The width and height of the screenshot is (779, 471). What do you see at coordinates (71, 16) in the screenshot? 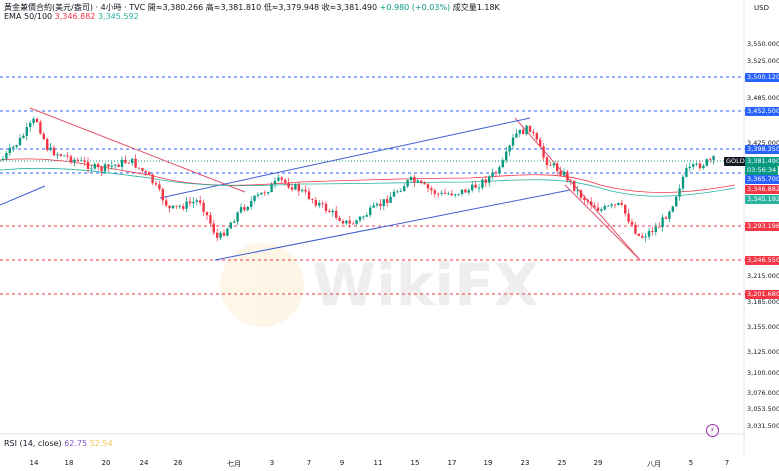
I see `ema-legend: EMA 50/100 3,346.882 3,345.592` at bounding box center [71, 16].